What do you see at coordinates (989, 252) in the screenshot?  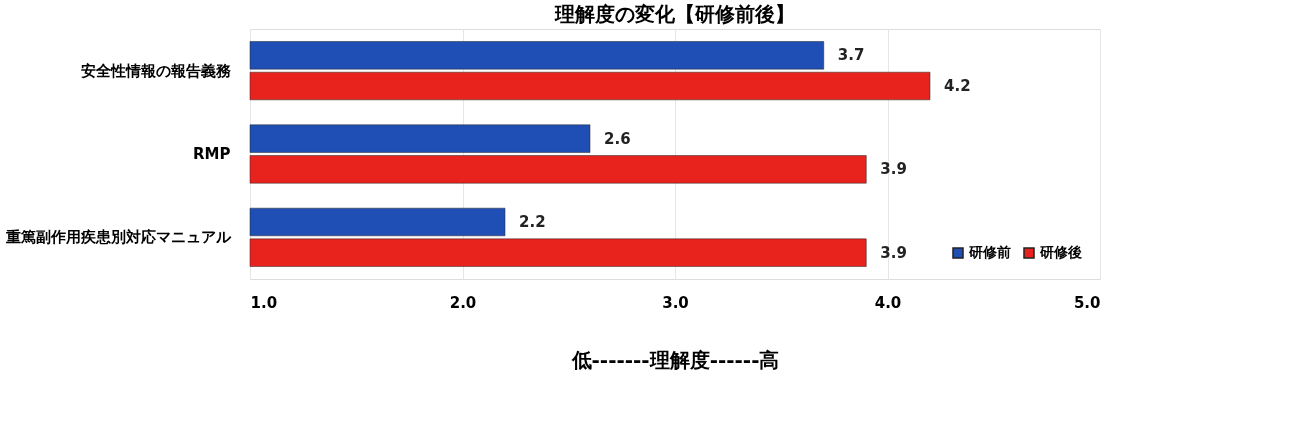 I see `legend-label: 研修前` at bounding box center [989, 252].